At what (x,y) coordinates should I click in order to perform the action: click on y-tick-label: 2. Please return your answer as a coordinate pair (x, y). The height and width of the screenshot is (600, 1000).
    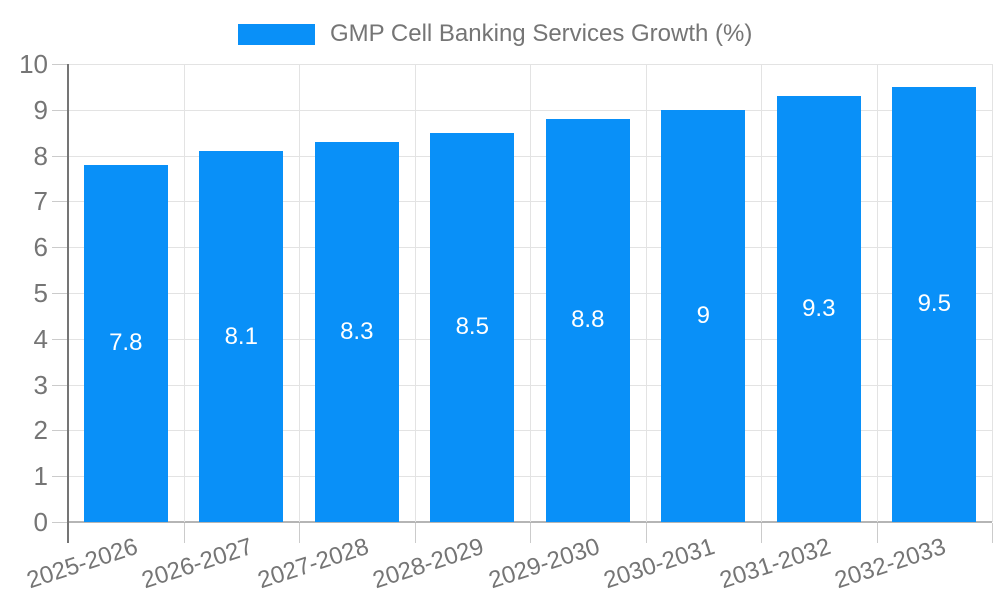
    Looking at the image, I should click on (40, 430).